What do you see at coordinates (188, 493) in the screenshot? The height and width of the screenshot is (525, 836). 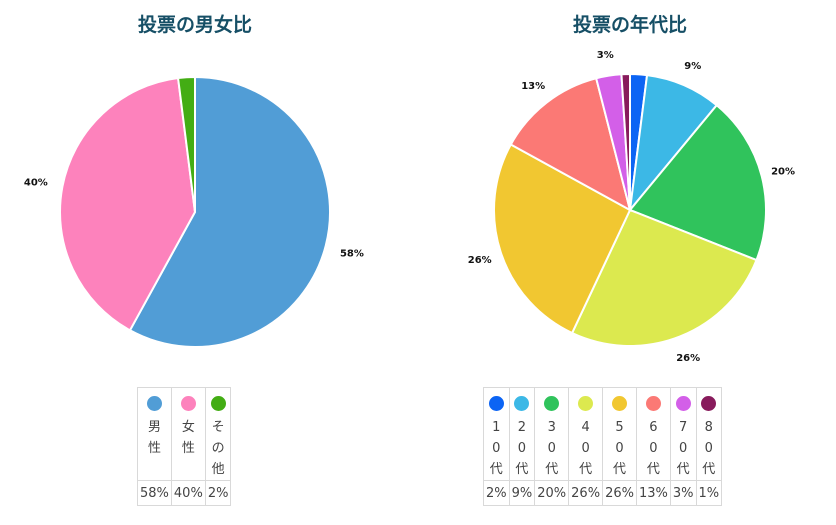 I see `gender-legend-value: 40%` at bounding box center [188, 493].